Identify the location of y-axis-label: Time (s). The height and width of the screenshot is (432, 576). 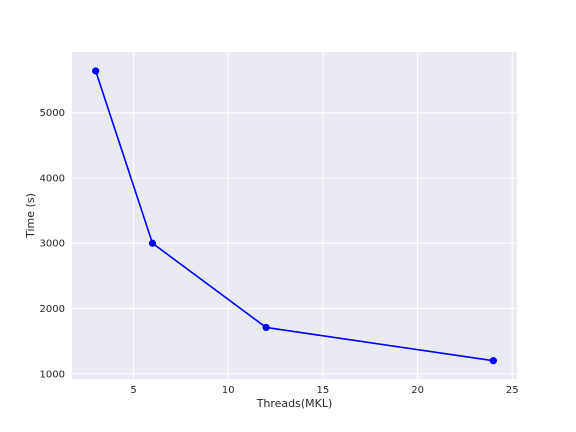
(30, 216).